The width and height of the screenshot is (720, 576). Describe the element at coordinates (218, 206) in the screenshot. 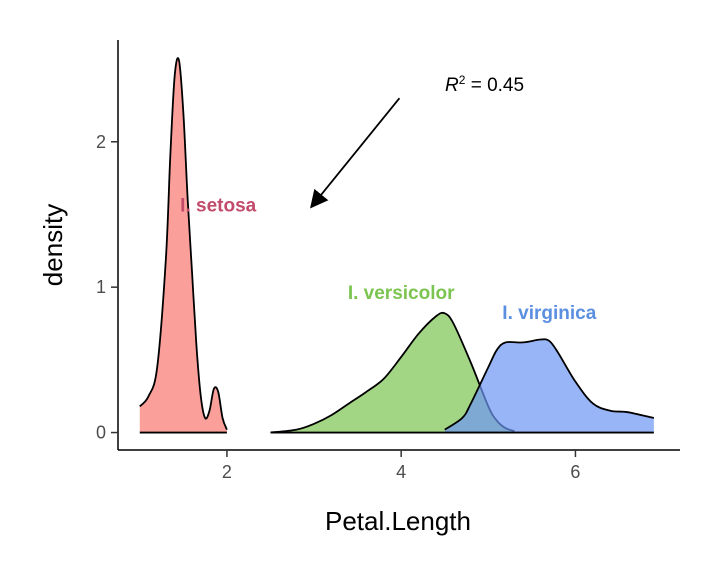

I see `series-label-i-setosa: I. setosa` at that location.